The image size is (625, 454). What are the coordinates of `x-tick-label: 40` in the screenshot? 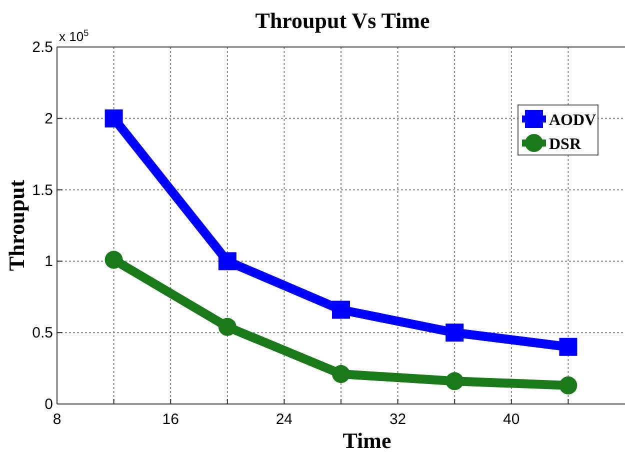 It's located at (511, 419).